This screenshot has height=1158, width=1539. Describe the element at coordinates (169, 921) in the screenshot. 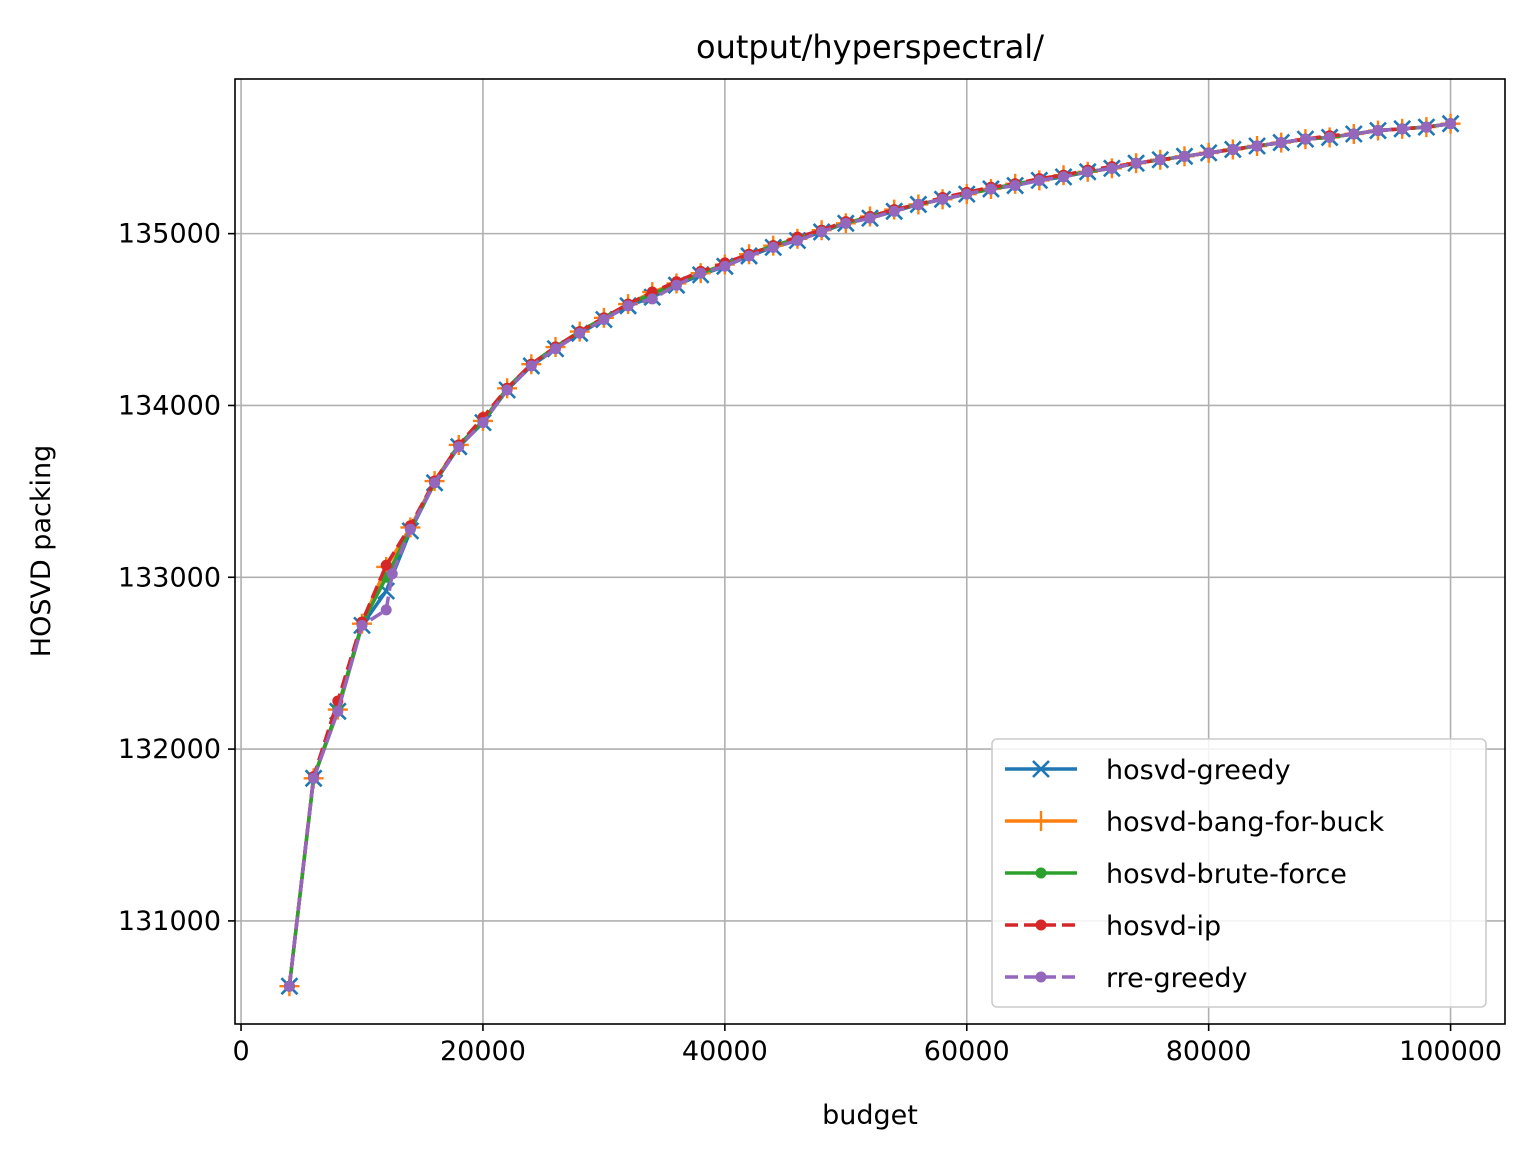

I see `y-tick-label: 131000` at that location.